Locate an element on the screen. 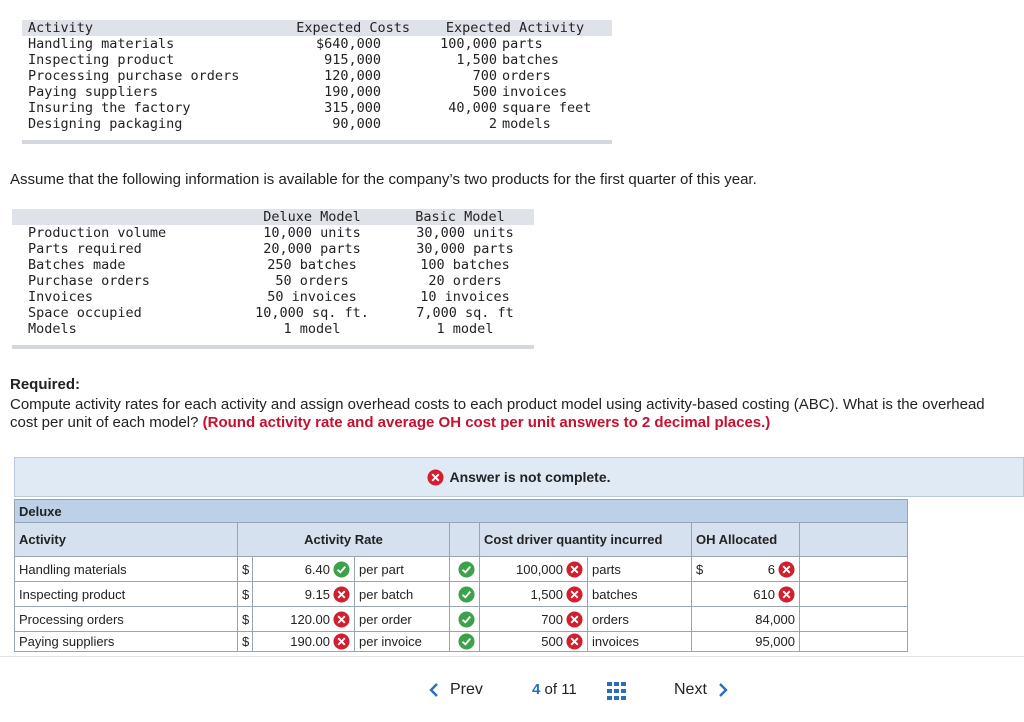 The image size is (1024, 722). activity-unit: square feet is located at coordinates (547, 108).